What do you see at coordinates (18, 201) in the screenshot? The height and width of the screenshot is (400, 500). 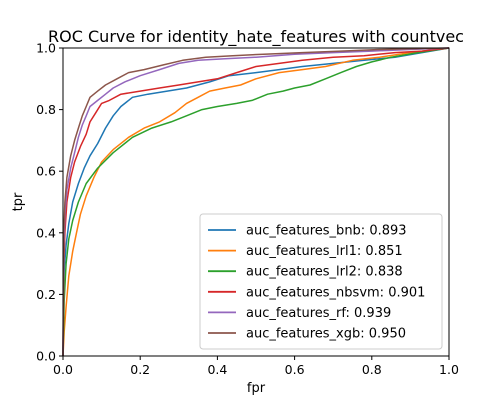 I see `y-axis-label: tpr` at bounding box center [18, 201].